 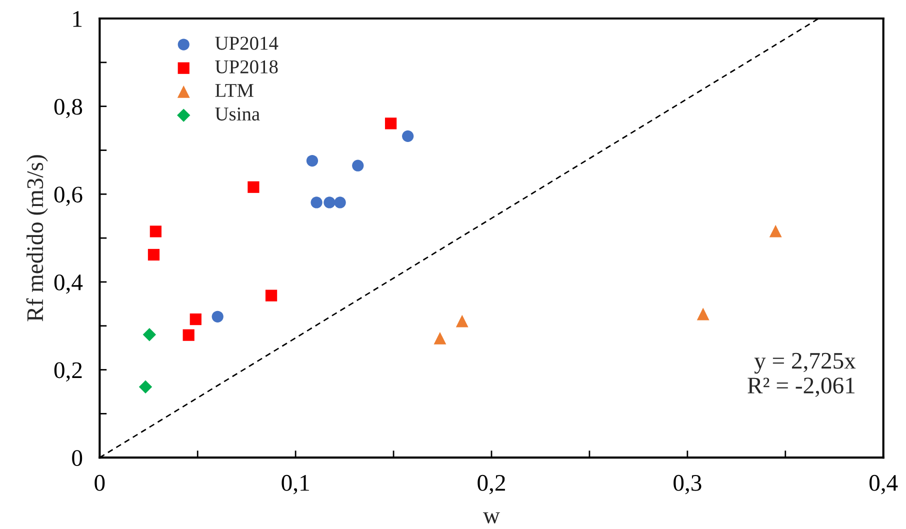 What do you see at coordinates (68, 196) in the screenshot?
I see `y-tick-label: 0,6` at bounding box center [68, 196].